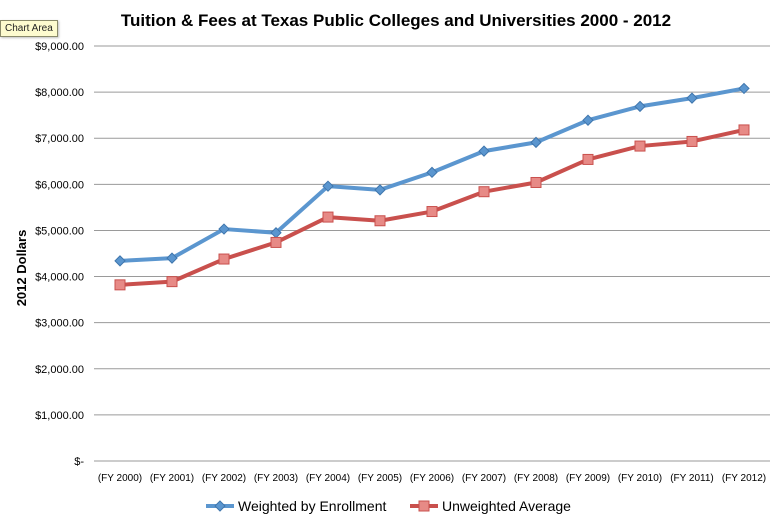 This screenshot has width=772, height=528. What do you see at coordinates (79, 462) in the screenshot?
I see `y-tick-label: $-` at bounding box center [79, 462].